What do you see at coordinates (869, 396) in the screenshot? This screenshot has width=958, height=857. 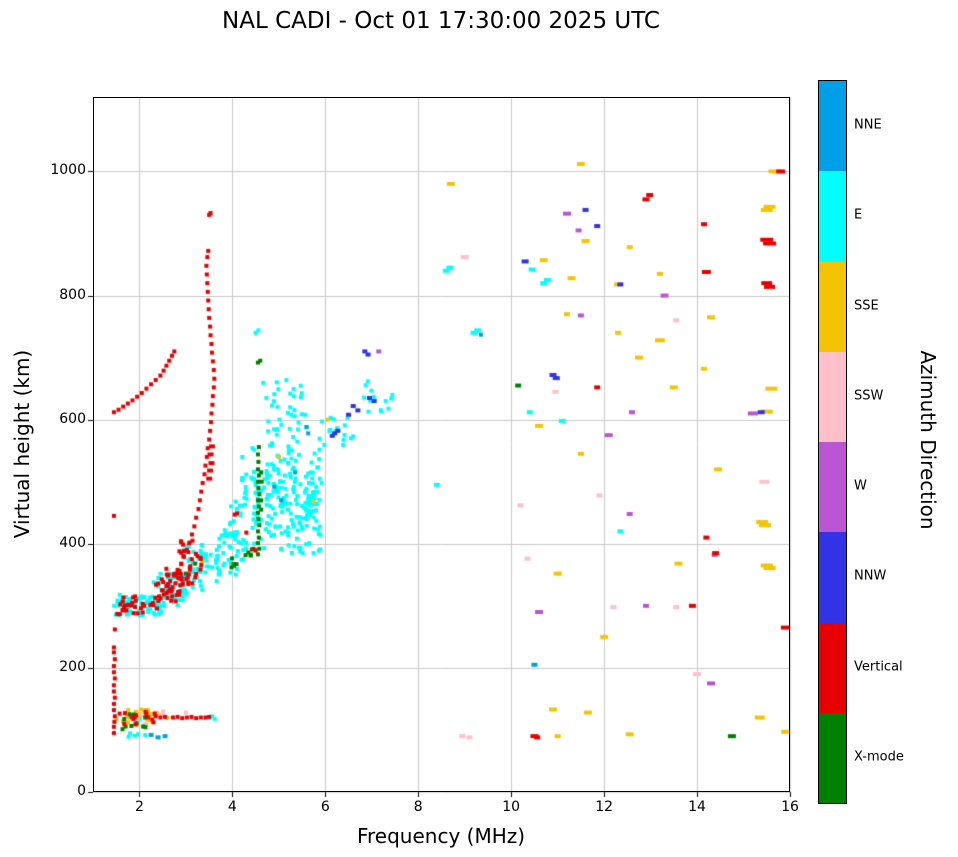 I see `colorbar-label-ssw: SSW` at bounding box center [869, 396].